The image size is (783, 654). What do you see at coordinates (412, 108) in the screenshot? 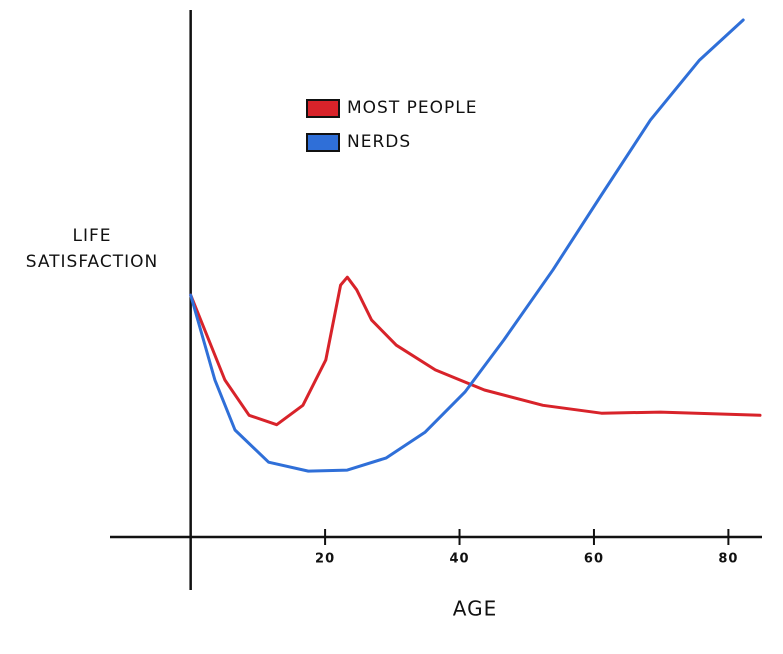
I see `legend-label: MOST PEOPLE` at bounding box center [412, 108].